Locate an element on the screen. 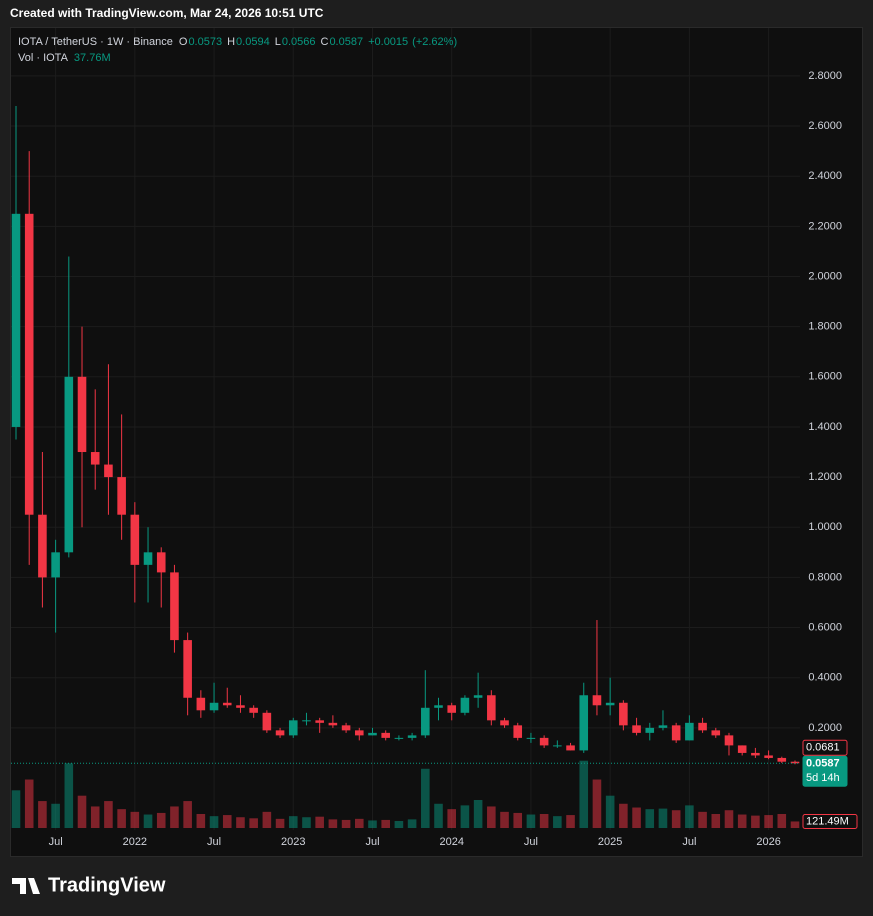  y-tick-label: 1.4000 is located at coordinates (825, 427).